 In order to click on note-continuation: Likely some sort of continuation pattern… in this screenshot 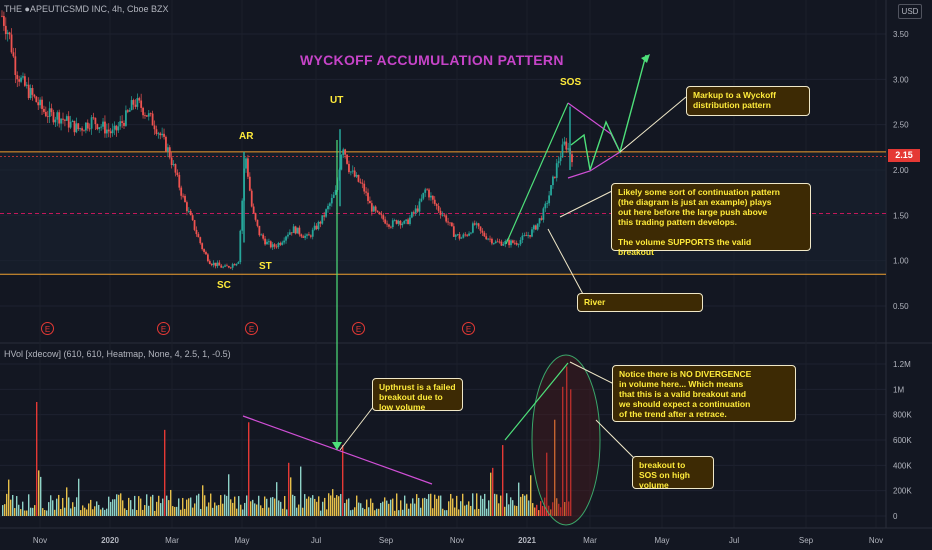, I will do `click(711, 220)`.